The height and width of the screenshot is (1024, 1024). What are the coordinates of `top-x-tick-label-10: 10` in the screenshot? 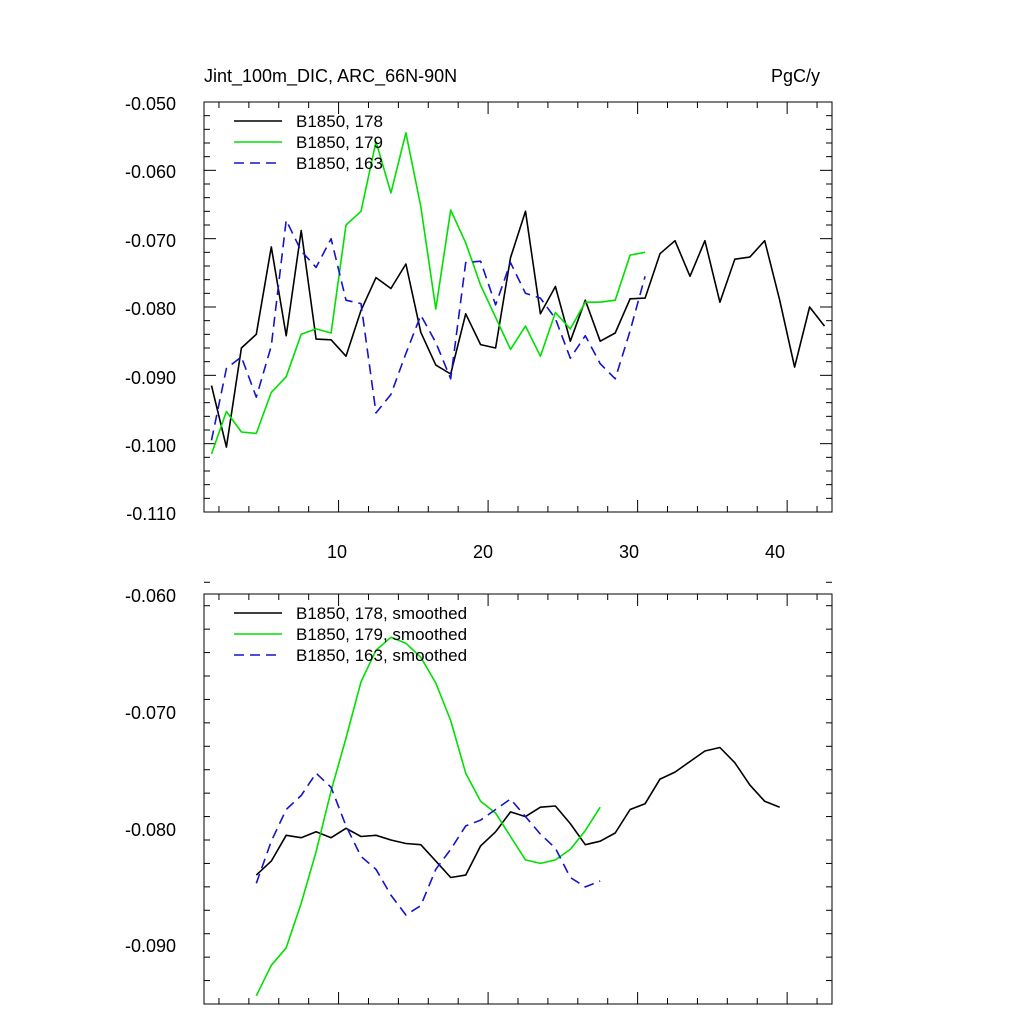 It's located at (337, 552).